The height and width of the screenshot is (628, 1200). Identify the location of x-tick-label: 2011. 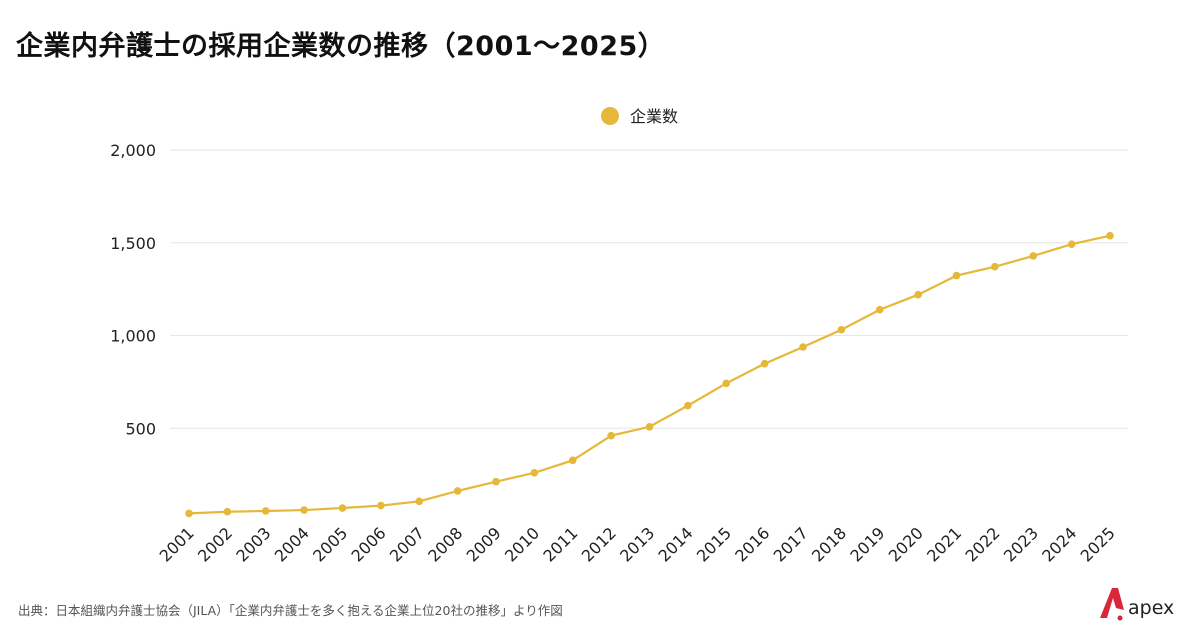
(560, 544).